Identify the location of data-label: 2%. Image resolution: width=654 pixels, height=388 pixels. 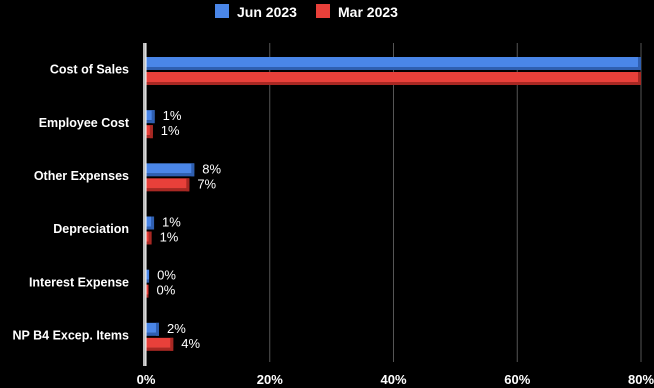
(176, 328).